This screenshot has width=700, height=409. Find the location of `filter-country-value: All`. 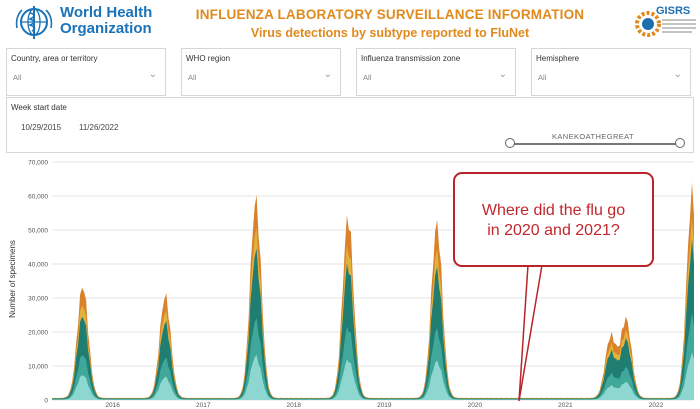

filter-country-value: All is located at coordinates (17, 77).